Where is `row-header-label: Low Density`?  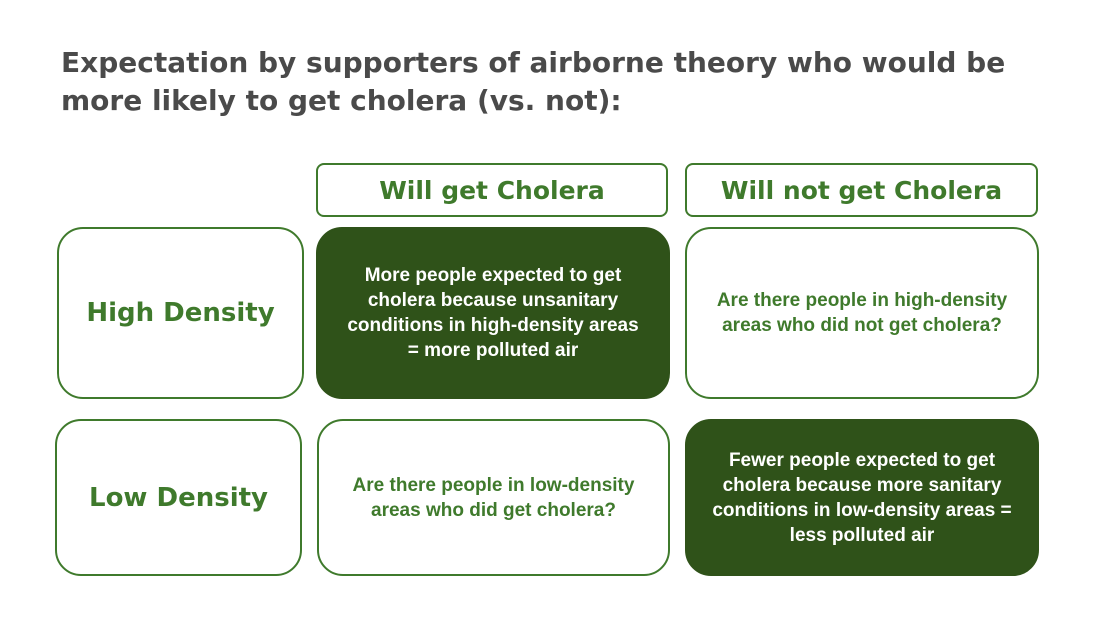 row-header-label: Low Density is located at coordinates (178, 497).